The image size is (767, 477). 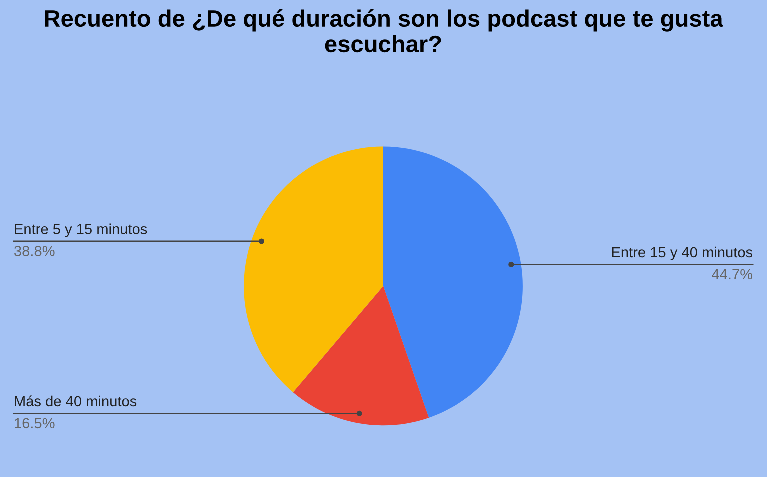 What do you see at coordinates (81, 231) in the screenshot?
I see `slice-label: Entre 5 y 15 minutos` at bounding box center [81, 231].